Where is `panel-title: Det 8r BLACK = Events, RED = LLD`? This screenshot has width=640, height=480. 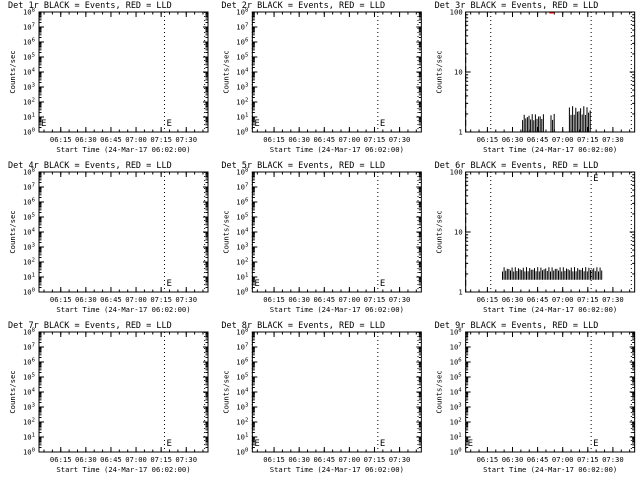 panel-title: Det 8r BLACK = Events, RED = LLD is located at coordinates (303, 326).